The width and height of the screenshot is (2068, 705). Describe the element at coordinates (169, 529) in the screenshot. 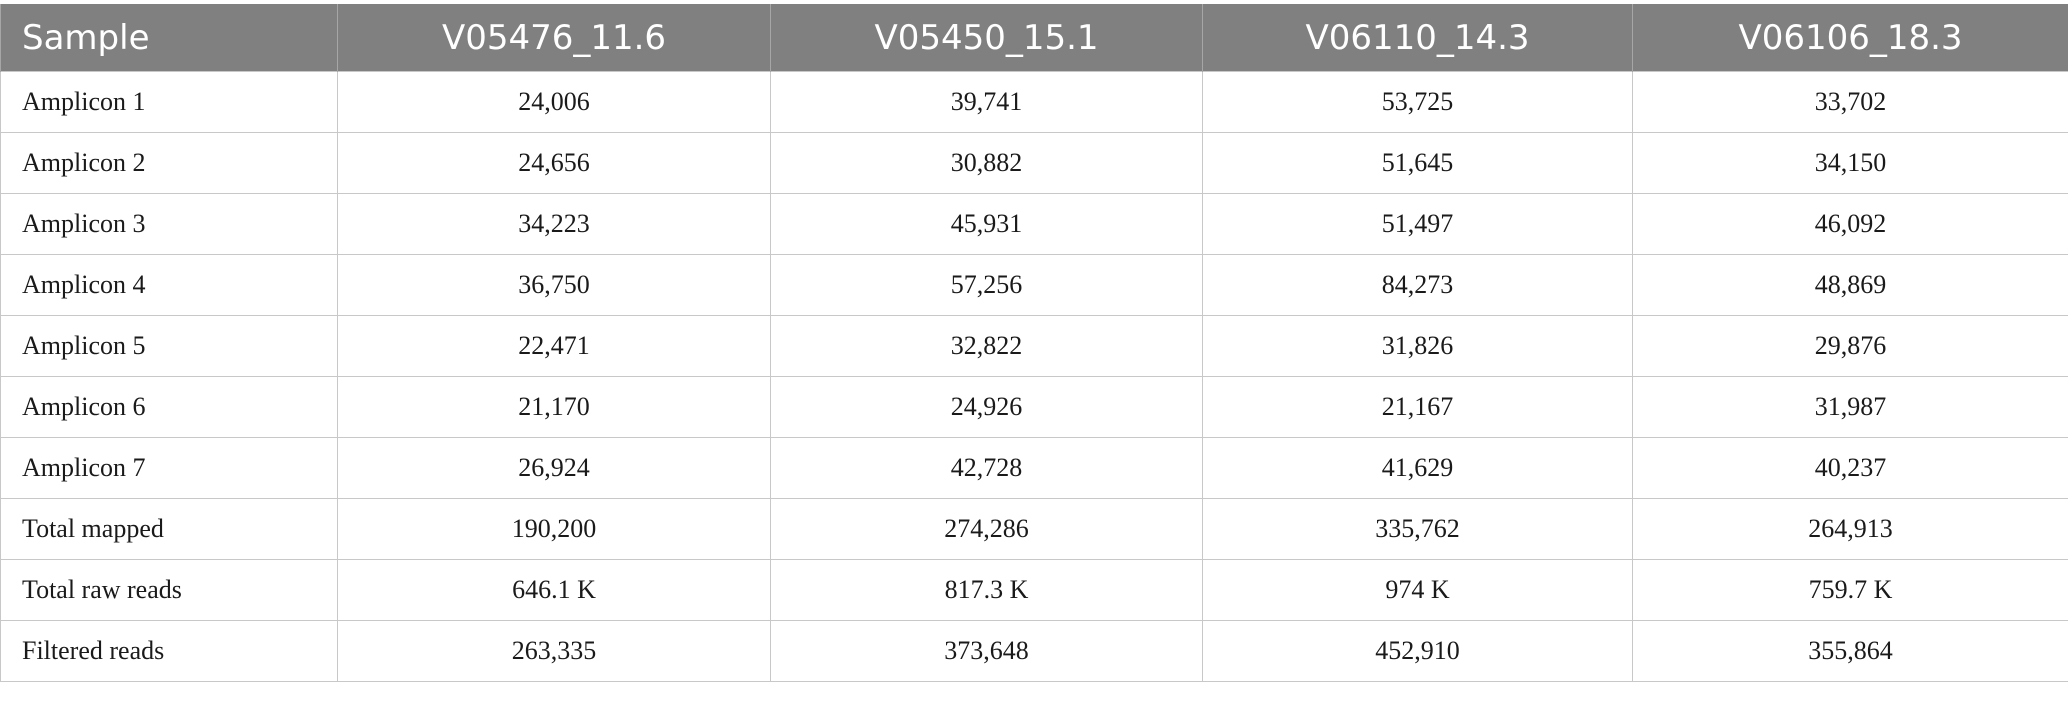

I see `row-label-cell: Total mapped` at that location.